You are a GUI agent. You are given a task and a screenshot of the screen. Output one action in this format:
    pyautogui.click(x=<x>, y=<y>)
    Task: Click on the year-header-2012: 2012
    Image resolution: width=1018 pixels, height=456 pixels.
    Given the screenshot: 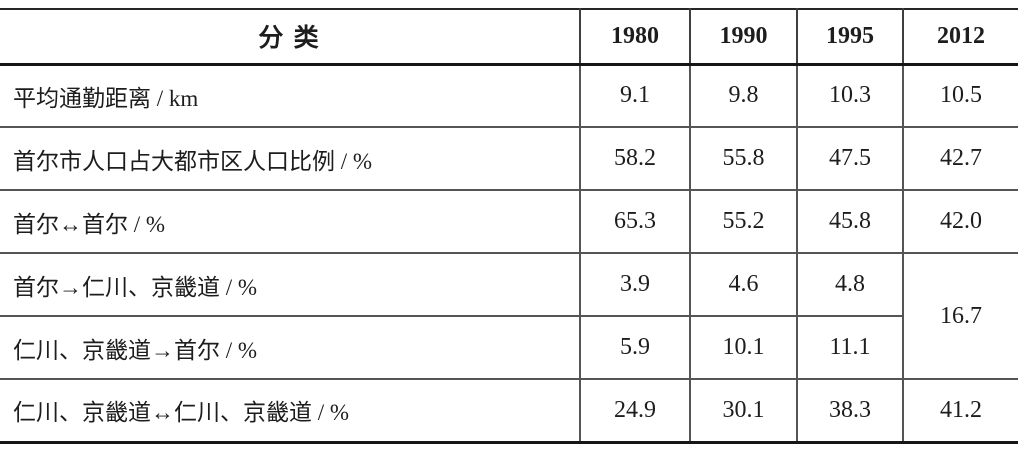 What is the action you would take?
    pyautogui.click(x=960, y=36)
    